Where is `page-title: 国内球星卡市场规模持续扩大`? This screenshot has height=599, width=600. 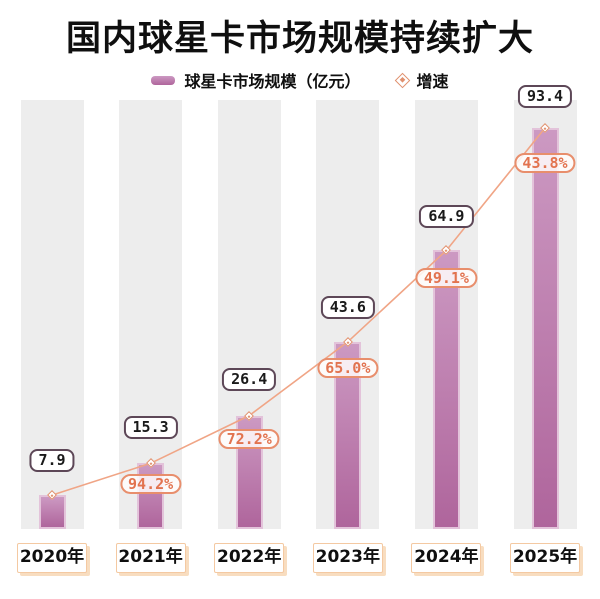
page-title: 国内球星卡市场规模持续扩大 is located at coordinates (299, 39).